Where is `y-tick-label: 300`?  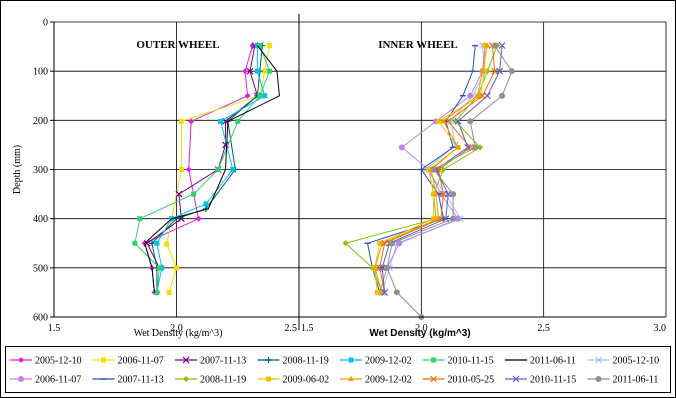
y-tick-label: 300 is located at coordinates (40, 170).